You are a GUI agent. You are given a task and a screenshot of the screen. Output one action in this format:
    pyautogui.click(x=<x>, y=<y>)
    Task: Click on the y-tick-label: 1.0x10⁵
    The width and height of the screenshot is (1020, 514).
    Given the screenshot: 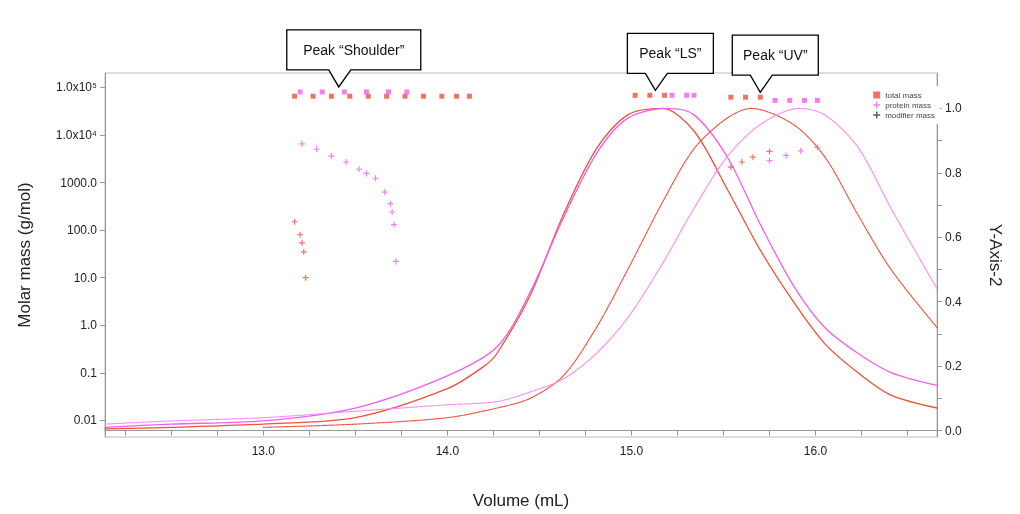 What is the action you would take?
    pyautogui.click(x=76, y=87)
    